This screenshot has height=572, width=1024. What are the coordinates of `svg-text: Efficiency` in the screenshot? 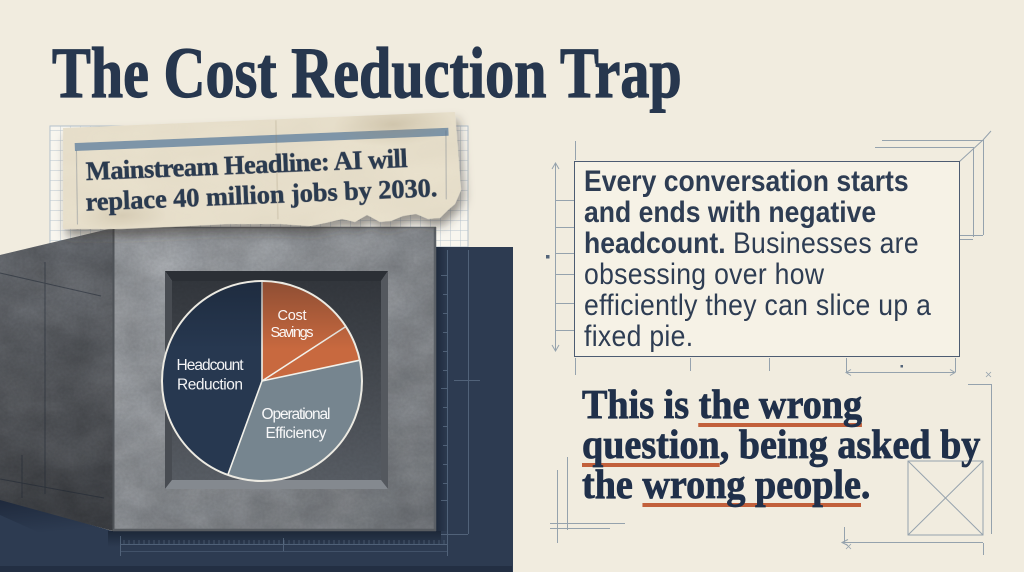 It's located at (296, 433).